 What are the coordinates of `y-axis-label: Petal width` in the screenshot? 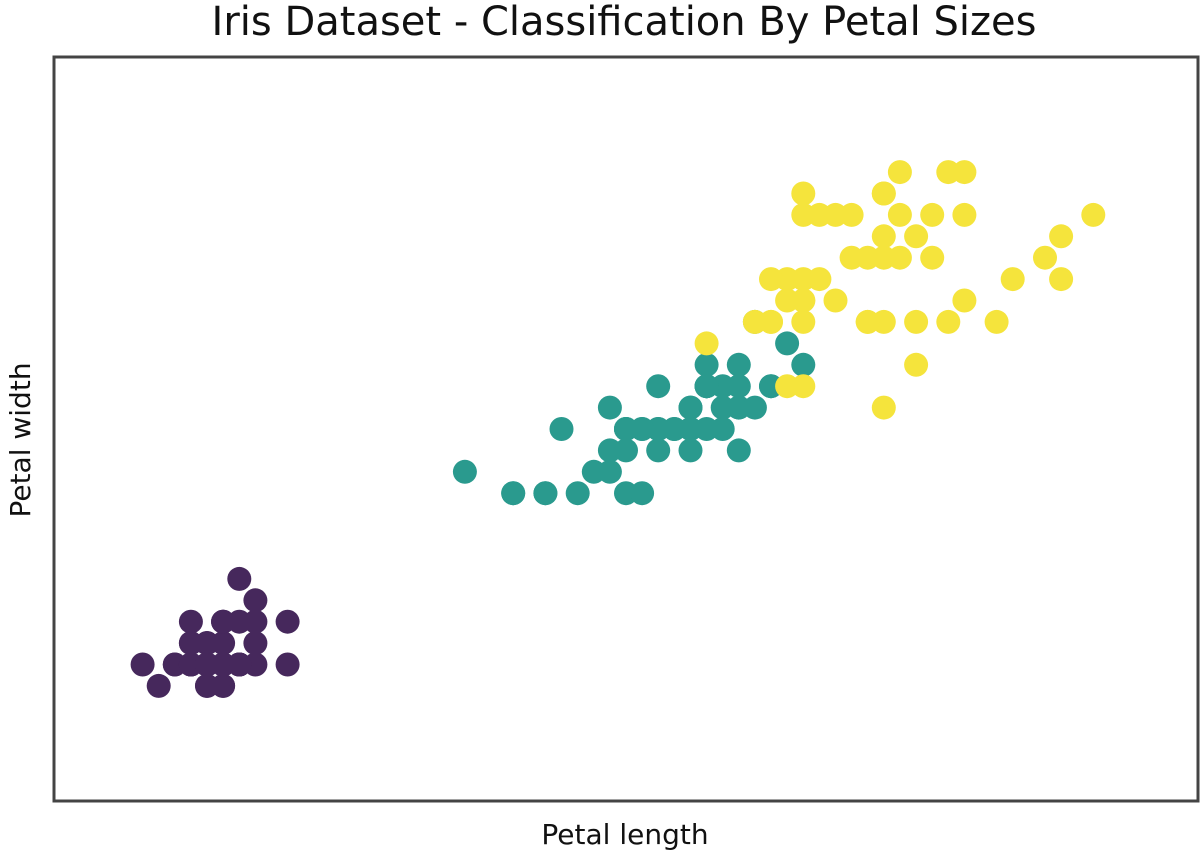 It's located at (20, 439).